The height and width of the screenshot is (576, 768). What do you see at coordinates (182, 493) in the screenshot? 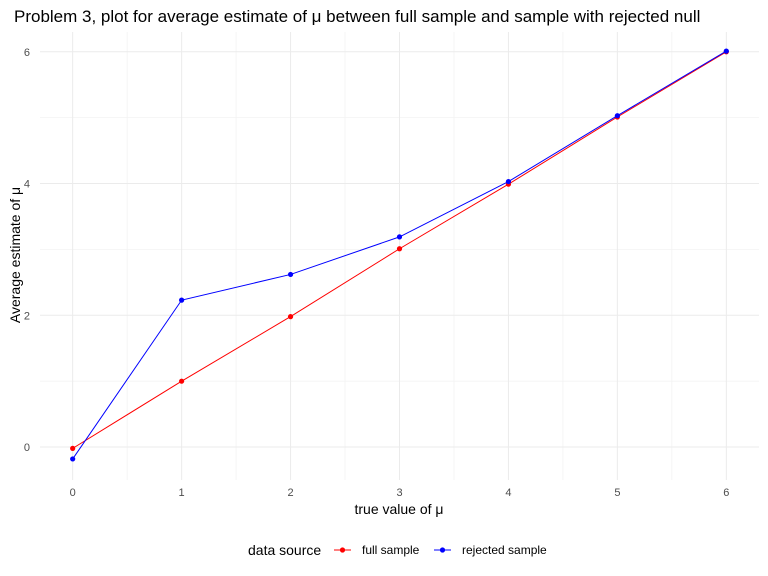
I see `x-tick-label: 1` at bounding box center [182, 493].